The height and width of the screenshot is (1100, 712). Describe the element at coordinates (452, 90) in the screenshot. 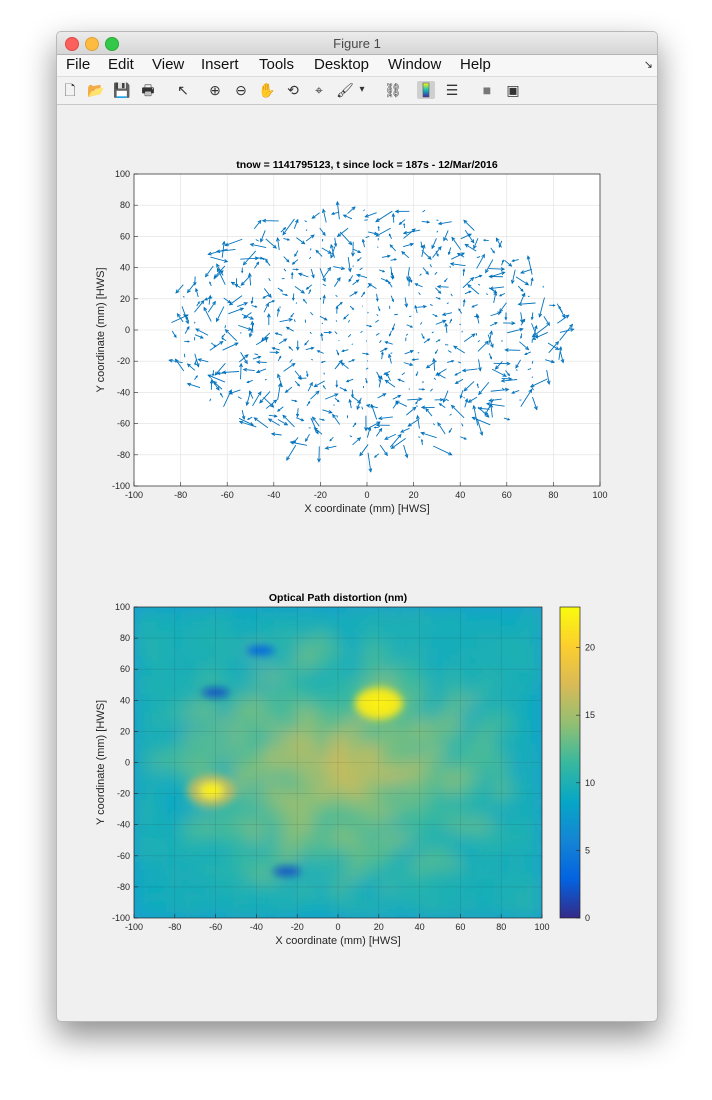

I see `insert-legend-icon: ☰` at that location.